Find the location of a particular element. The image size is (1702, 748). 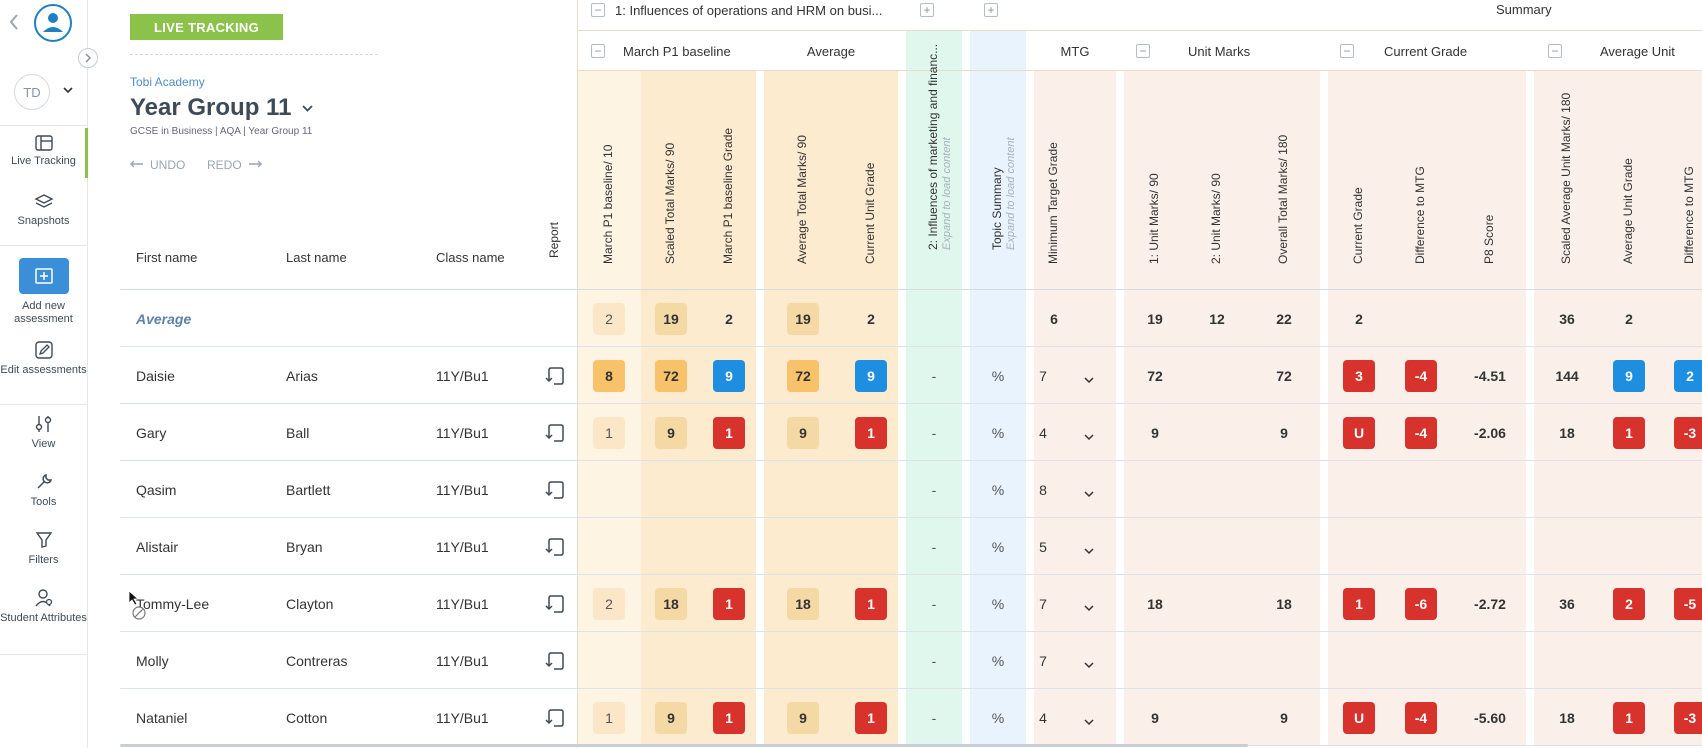

cell-c2 is located at coordinates (671, 660).